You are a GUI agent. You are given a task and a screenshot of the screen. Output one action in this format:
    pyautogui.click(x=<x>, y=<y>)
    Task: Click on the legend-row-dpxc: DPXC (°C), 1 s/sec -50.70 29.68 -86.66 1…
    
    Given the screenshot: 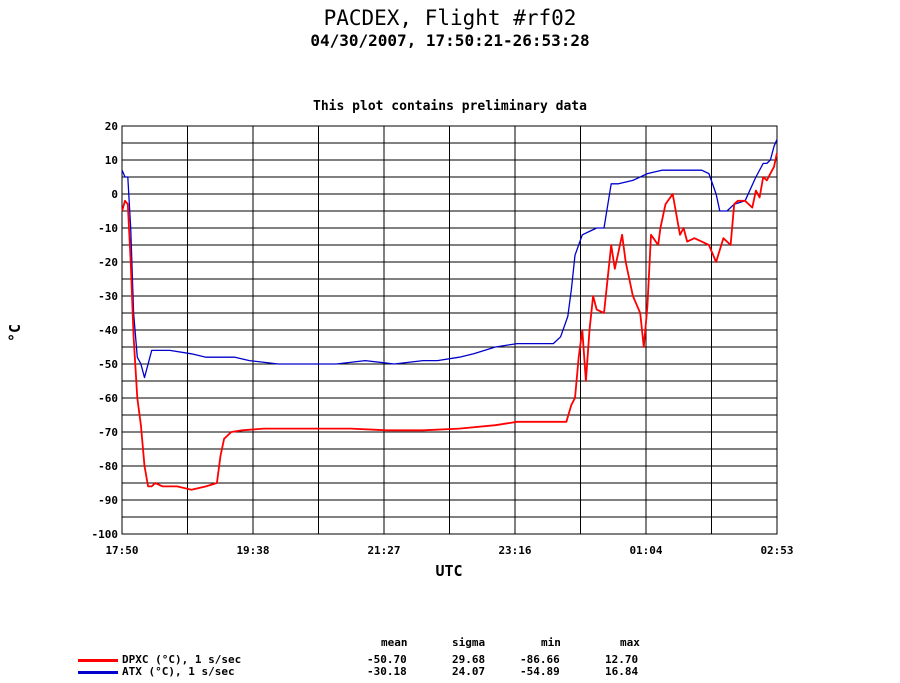 What is the action you would take?
    pyautogui.click(x=450, y=660)
    